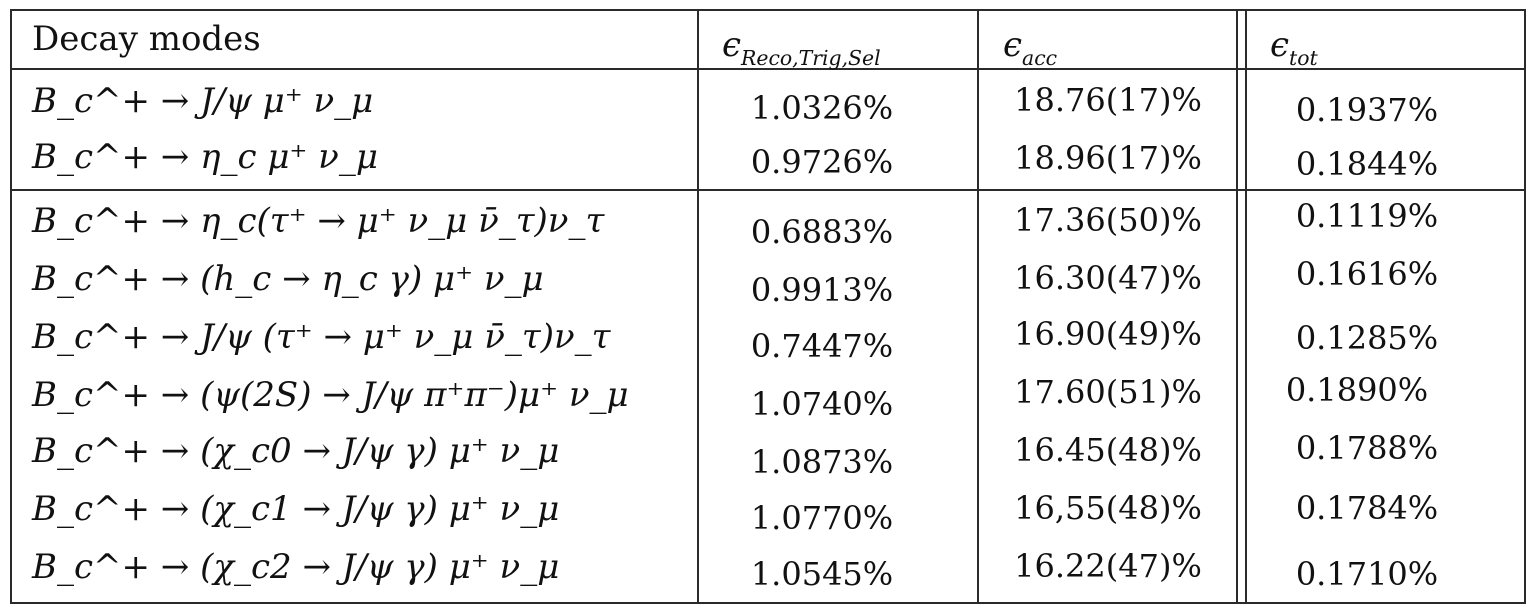  Describe the element at coordinates (146, 39) in the screenshot. I see `header-decay-modes: Decay modes` at that location.